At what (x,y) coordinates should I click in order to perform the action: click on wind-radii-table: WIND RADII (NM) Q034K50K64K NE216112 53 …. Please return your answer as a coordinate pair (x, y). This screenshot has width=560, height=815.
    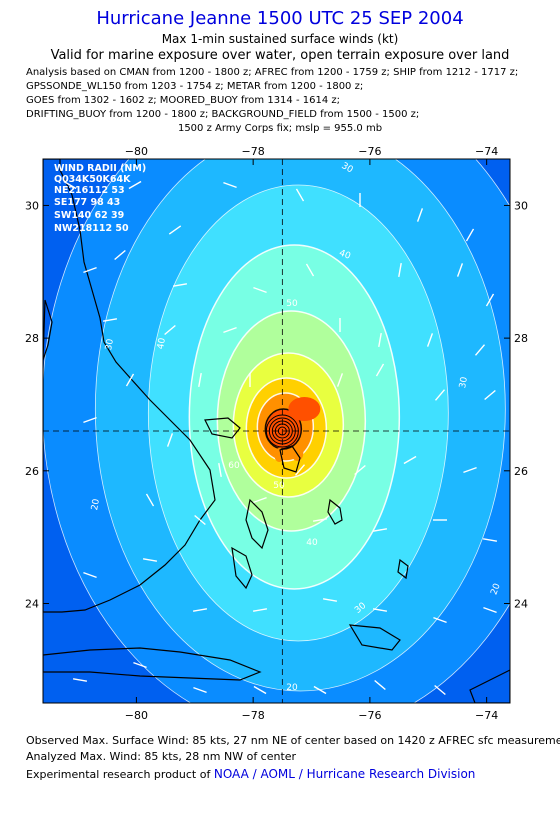
    Looking at the image, I should click on (100, 198).